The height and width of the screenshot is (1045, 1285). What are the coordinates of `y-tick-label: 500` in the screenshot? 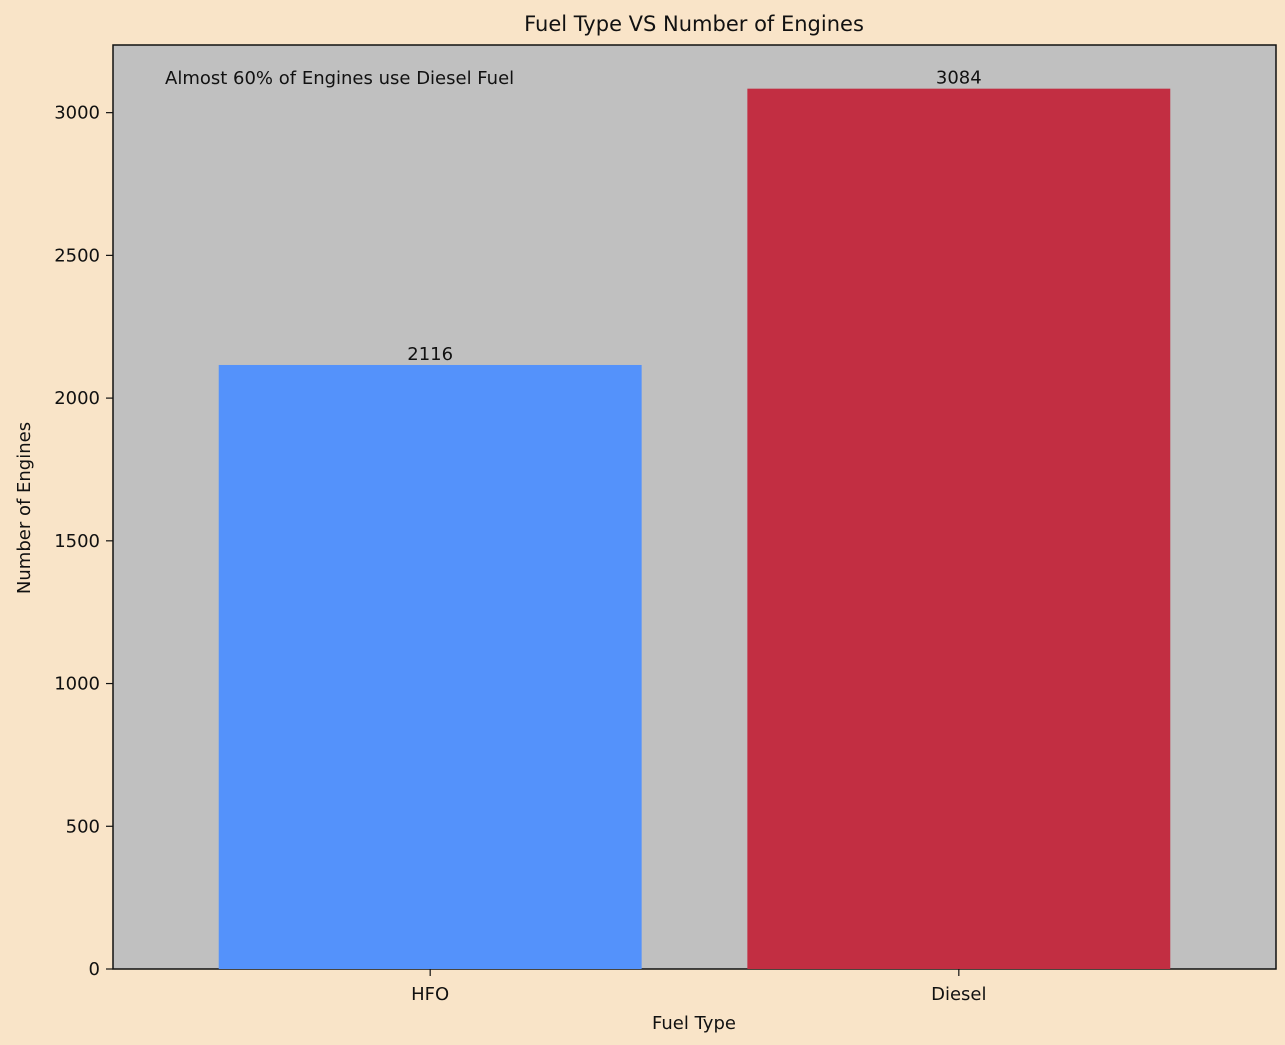 It's located at (83, 826).